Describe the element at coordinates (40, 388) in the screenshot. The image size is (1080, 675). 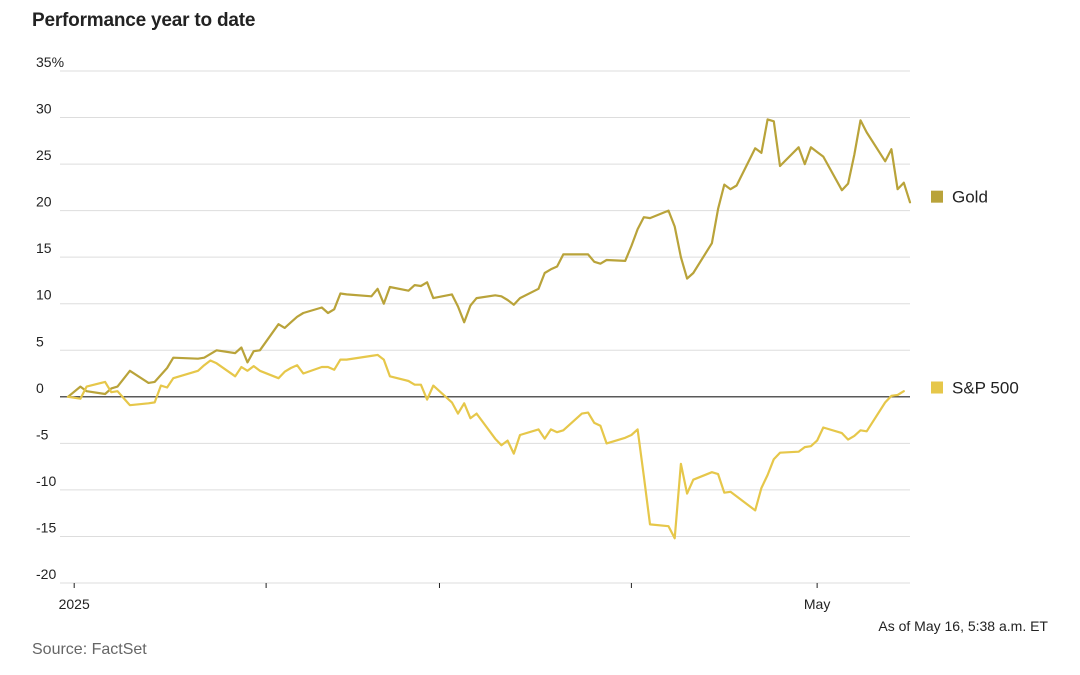
I see `y-tick-label: 0` at that location.